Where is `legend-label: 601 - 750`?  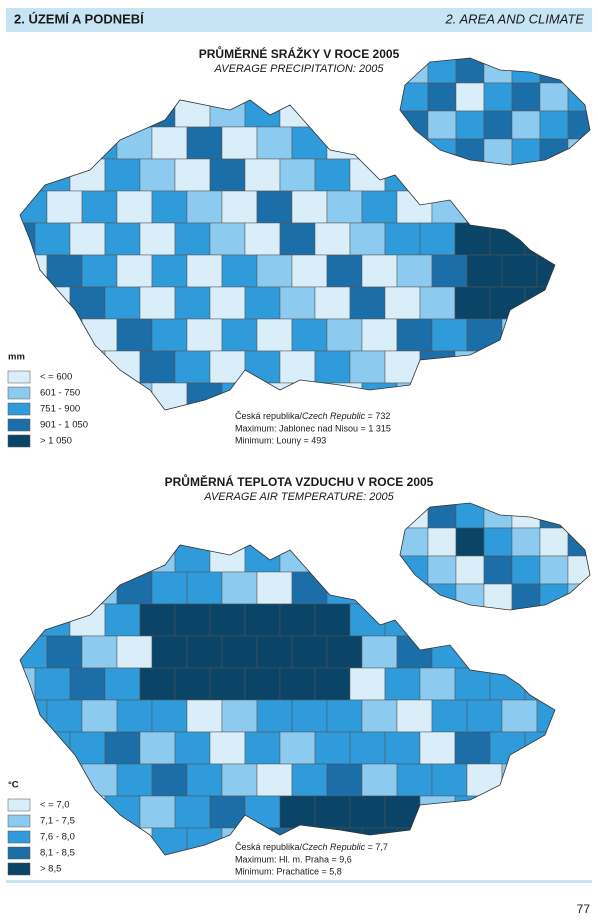 legend-label: 601 - 750 is located at coordinates (60, 393).